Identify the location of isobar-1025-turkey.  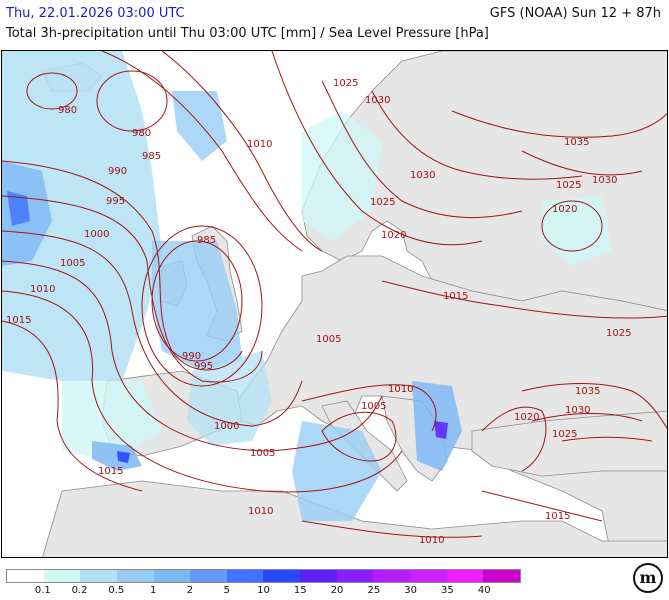
(587, 417).